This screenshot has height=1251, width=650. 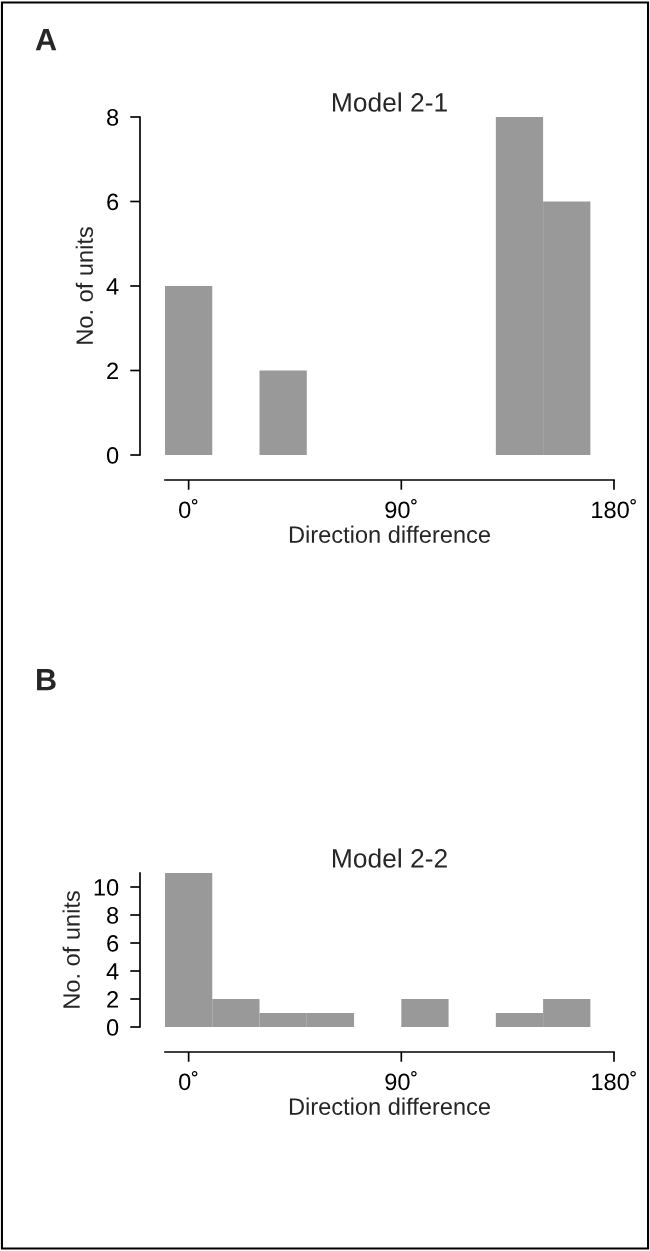 I want to click on text: B, so click(x=46, y=680).